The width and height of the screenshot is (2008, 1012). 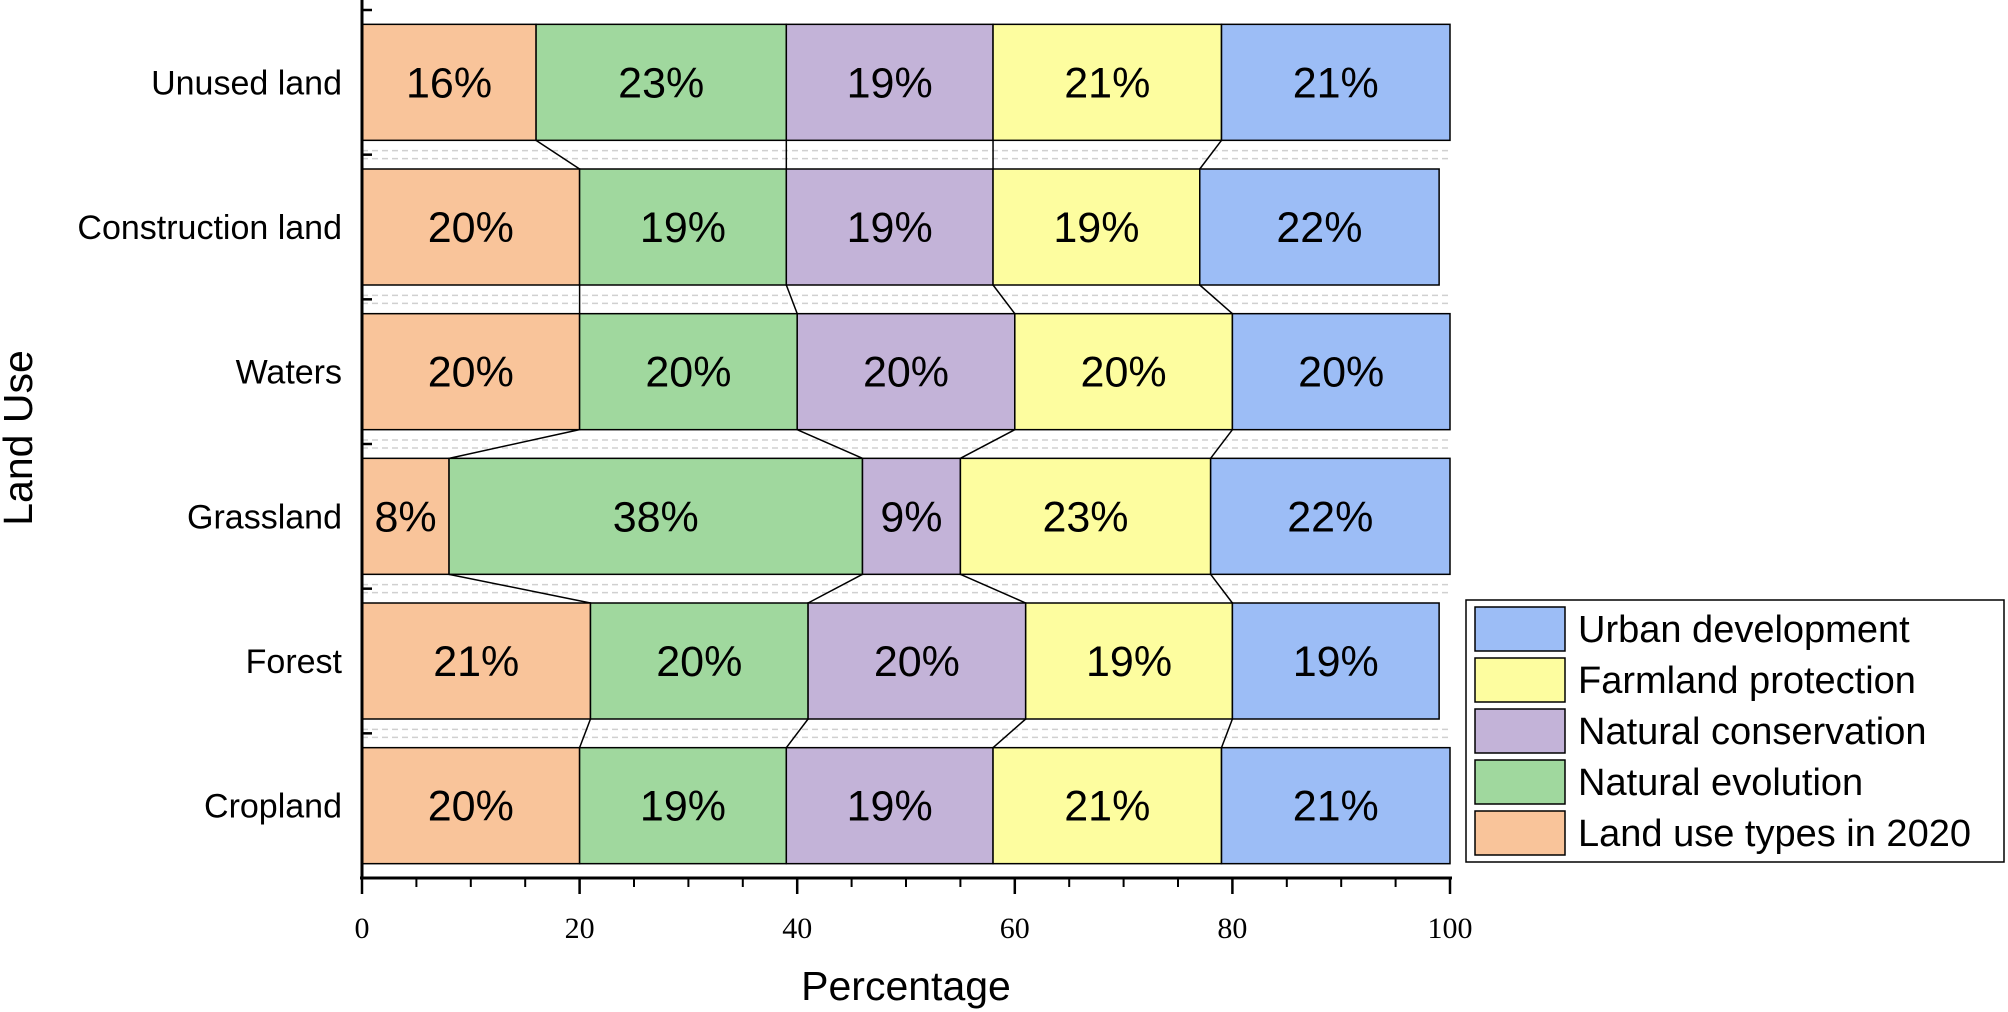 What do you see at coordinates (264, 517) in the screenshot?
I see `category-label: Grassland` at bounding box center [264, 517].